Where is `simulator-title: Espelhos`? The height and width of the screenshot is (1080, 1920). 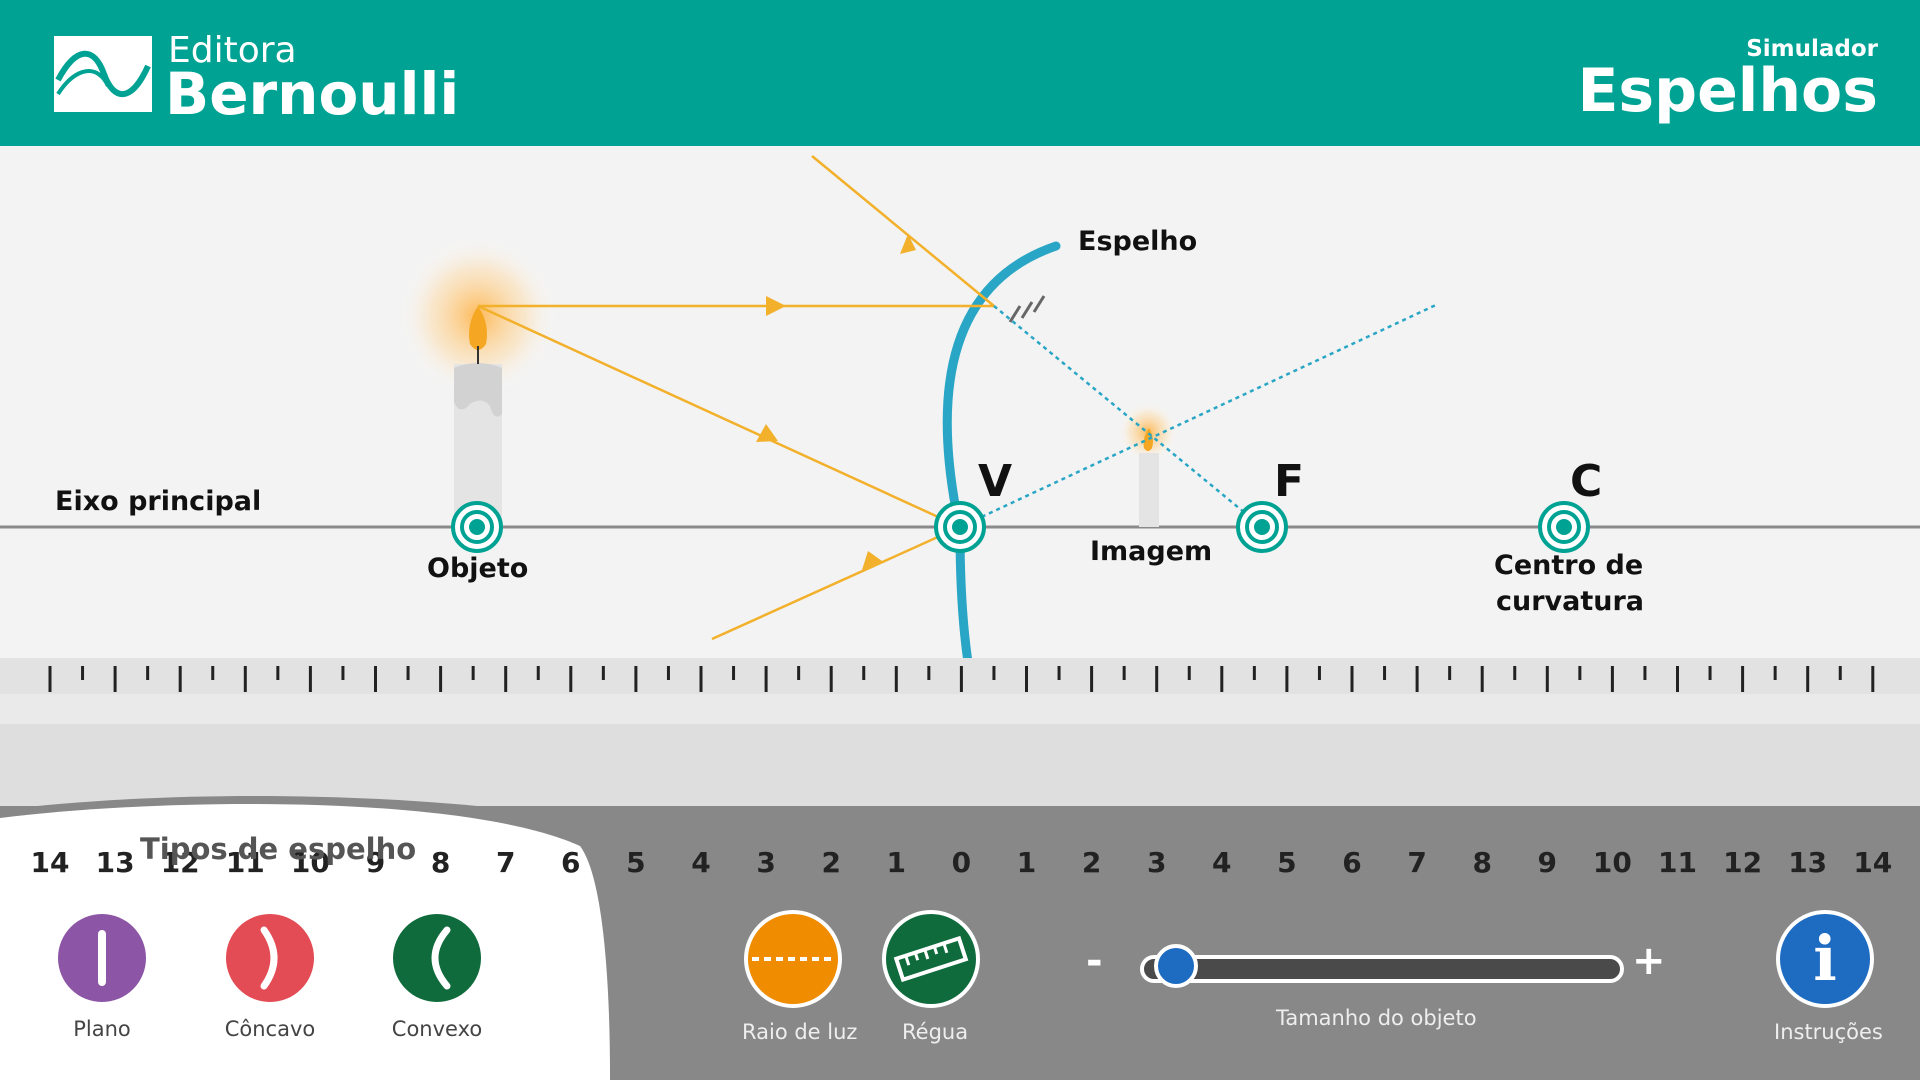 simulator-title: Espelhos is located at coordinates (1727, 91).